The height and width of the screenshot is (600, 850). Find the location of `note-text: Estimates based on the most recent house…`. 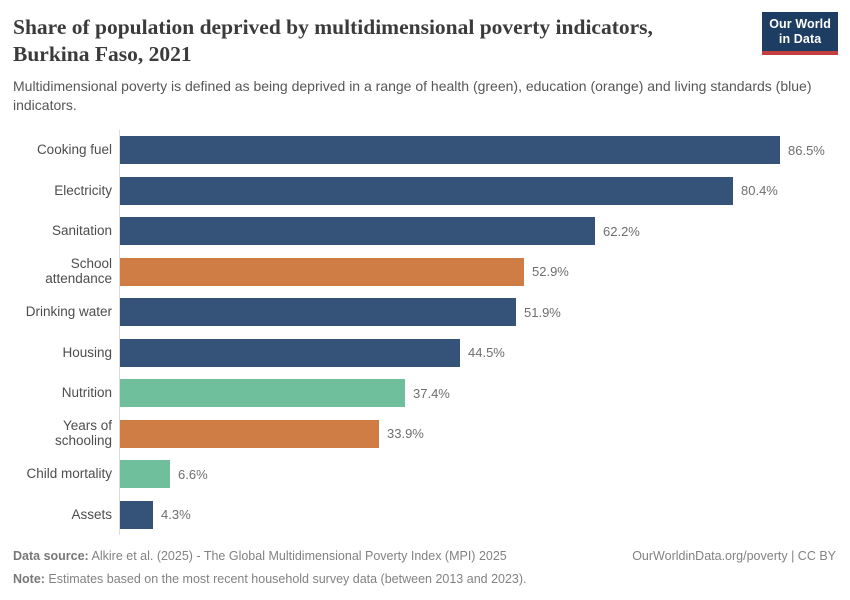

note-text: Estimates based on the most recent house… is located at coordinates (285, 579).